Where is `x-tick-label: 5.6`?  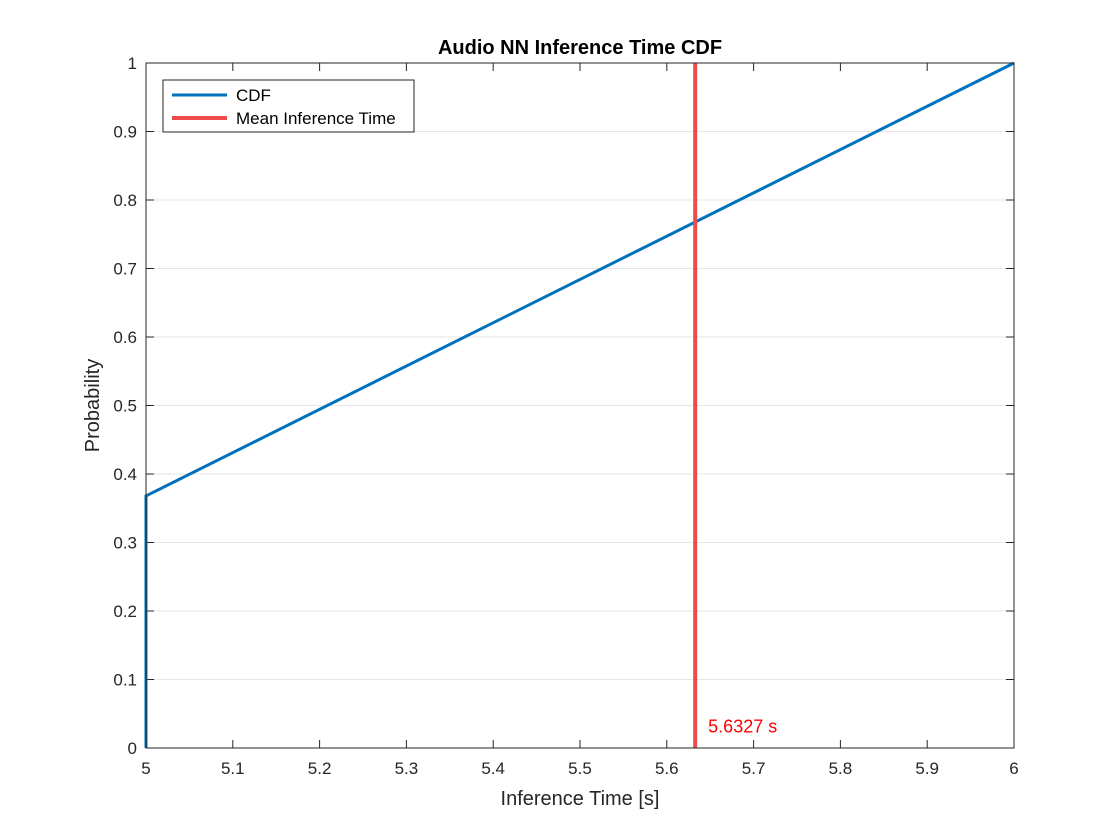 x-tick-label: 5.6 is located at coordinates (667, 768).